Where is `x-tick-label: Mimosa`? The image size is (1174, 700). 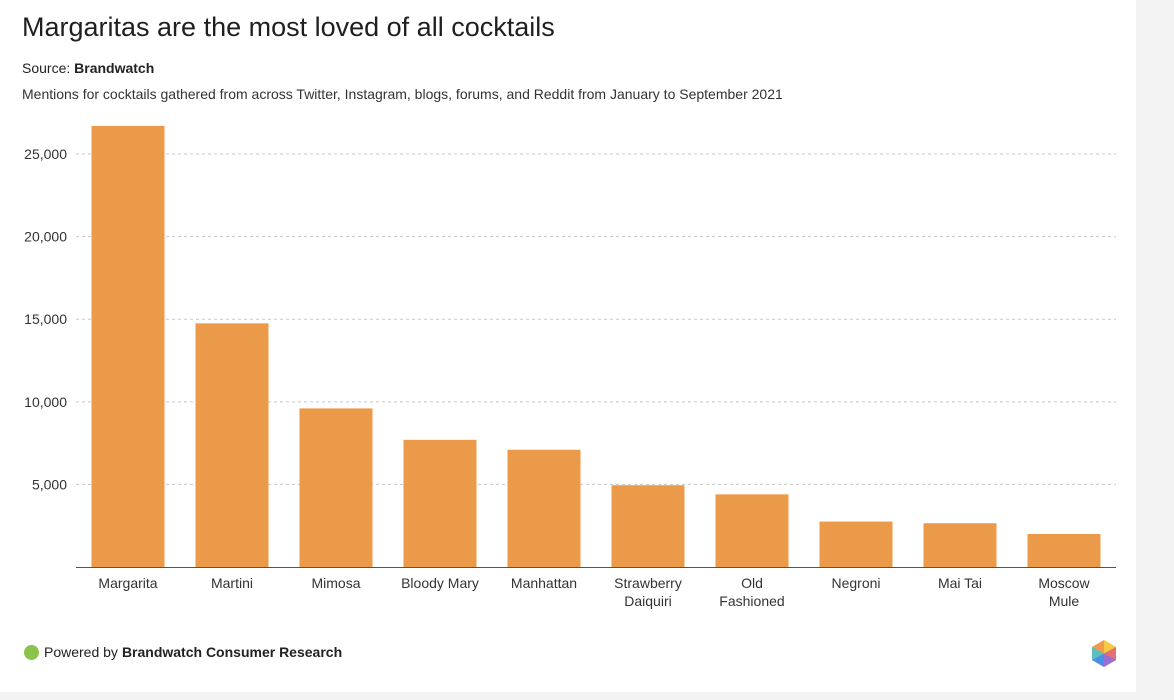
x-tick-label: Mimosa is located at coordinates (335, 583).